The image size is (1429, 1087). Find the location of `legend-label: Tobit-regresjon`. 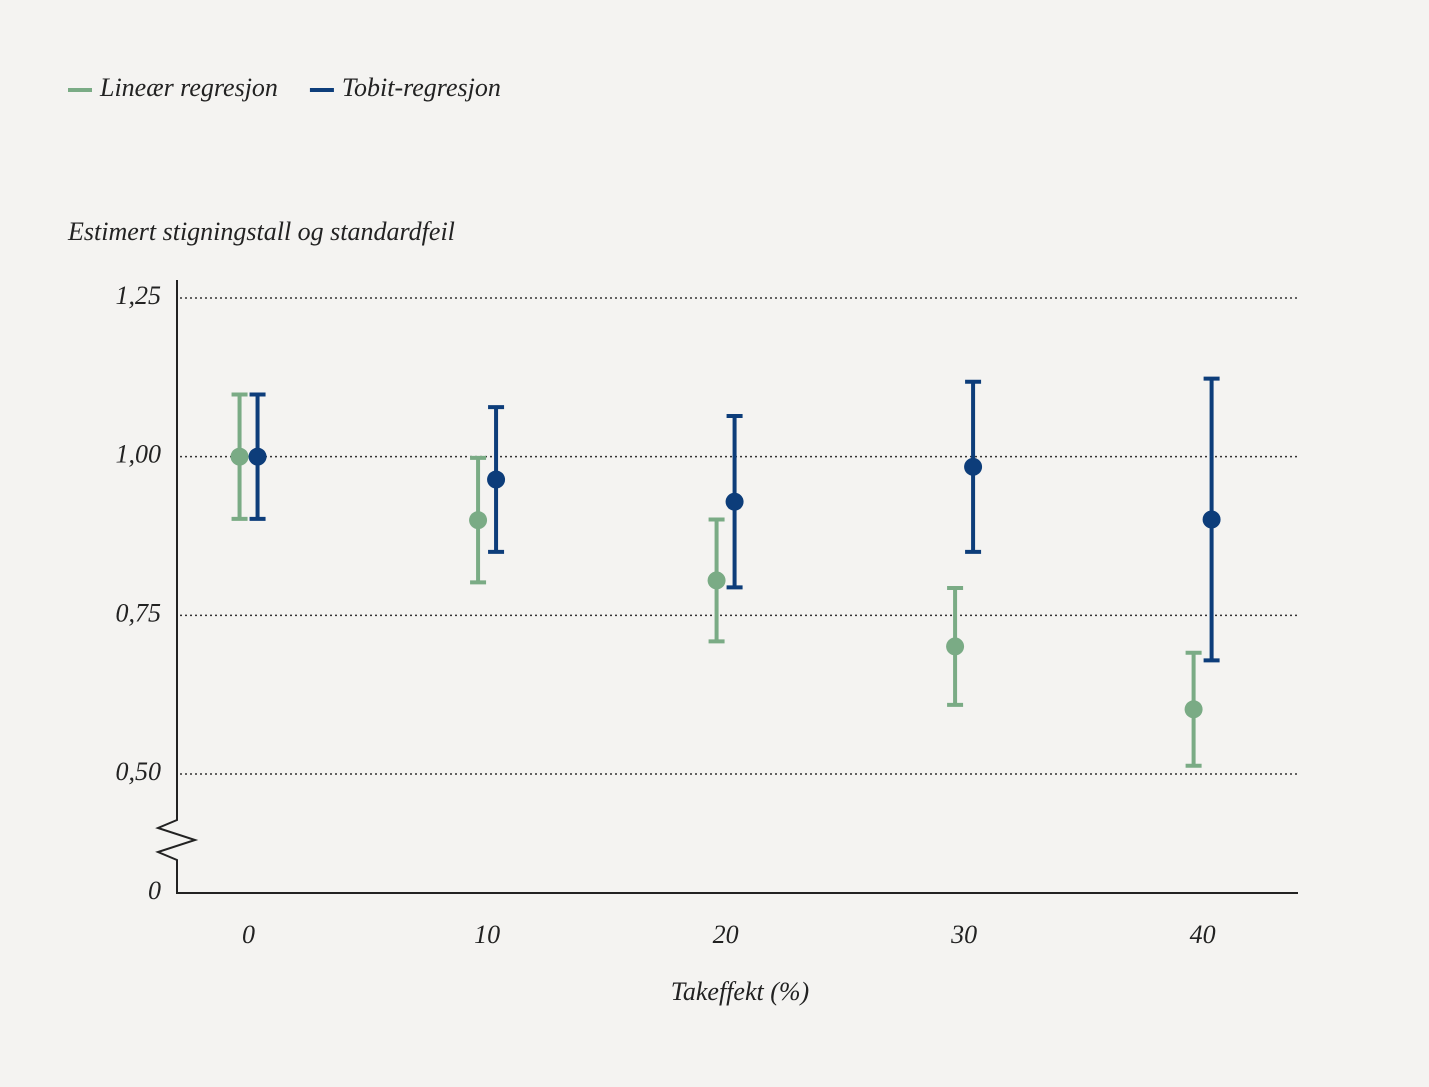

legend-label: Tobit-regresjon is located at coordinates (421, 87).